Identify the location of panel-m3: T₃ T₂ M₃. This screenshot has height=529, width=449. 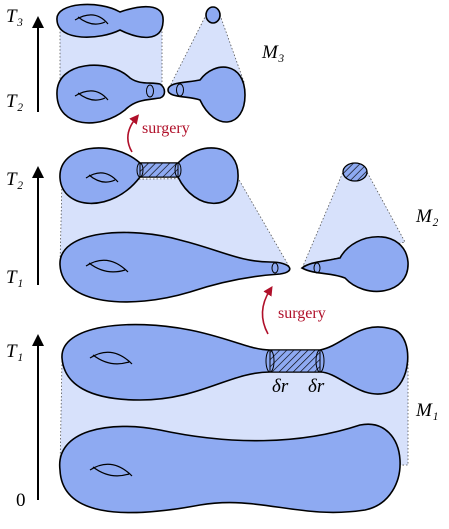
(145, 63).